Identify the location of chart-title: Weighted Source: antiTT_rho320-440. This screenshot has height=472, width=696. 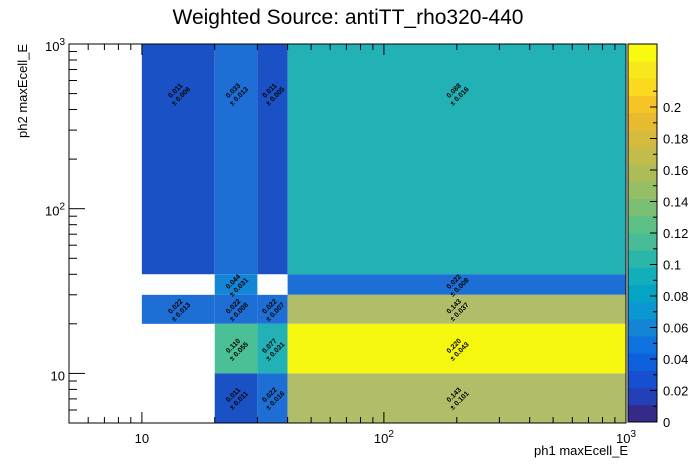
(348, 17).